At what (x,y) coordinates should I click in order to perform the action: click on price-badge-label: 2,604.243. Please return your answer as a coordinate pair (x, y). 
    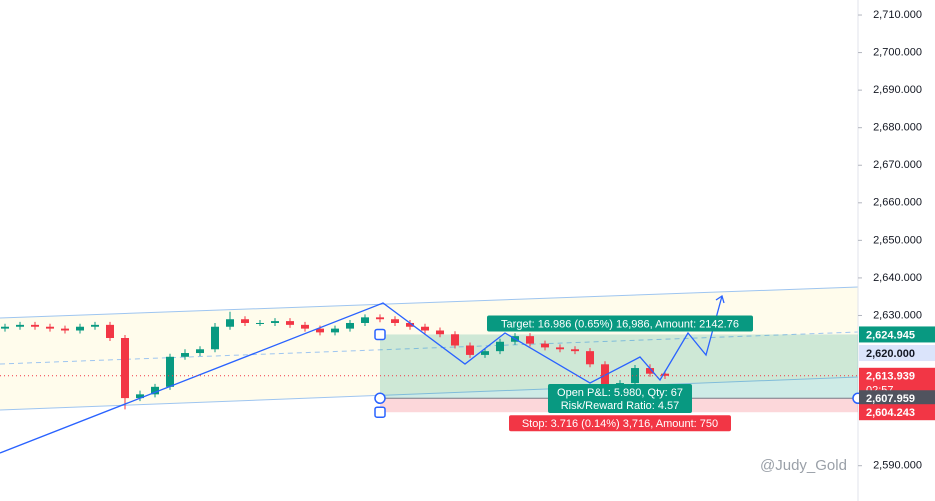
    Looking at the image, I should click on (890, 413).